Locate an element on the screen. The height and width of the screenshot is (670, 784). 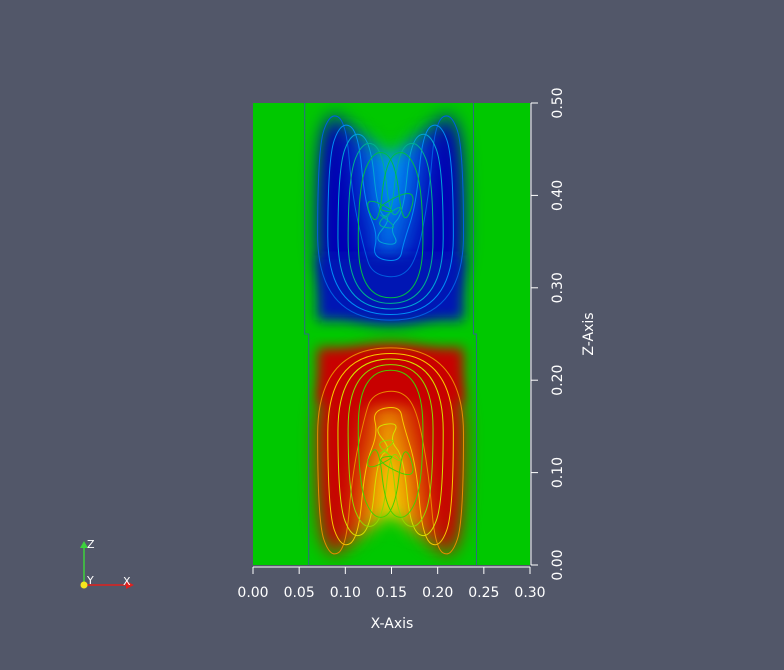
x-tick-label: 0.20 is located at coordinates (437, 593).